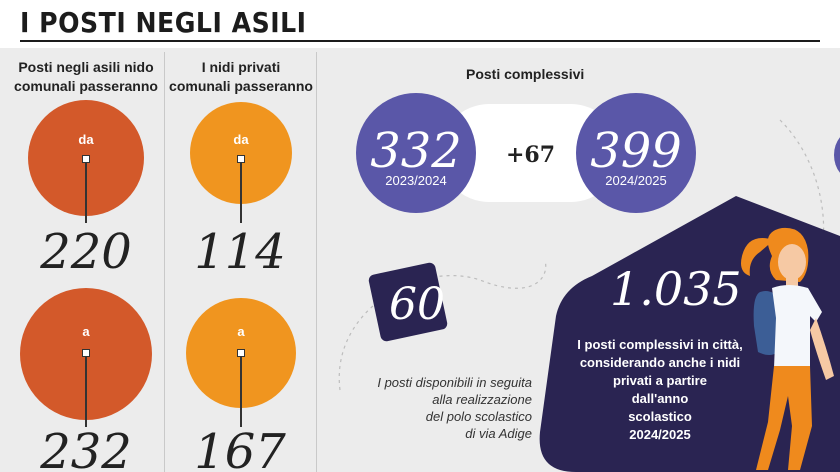 The height and width of the screenshot is (472, 840). I want to click on child-illustration, so click(787, 348).